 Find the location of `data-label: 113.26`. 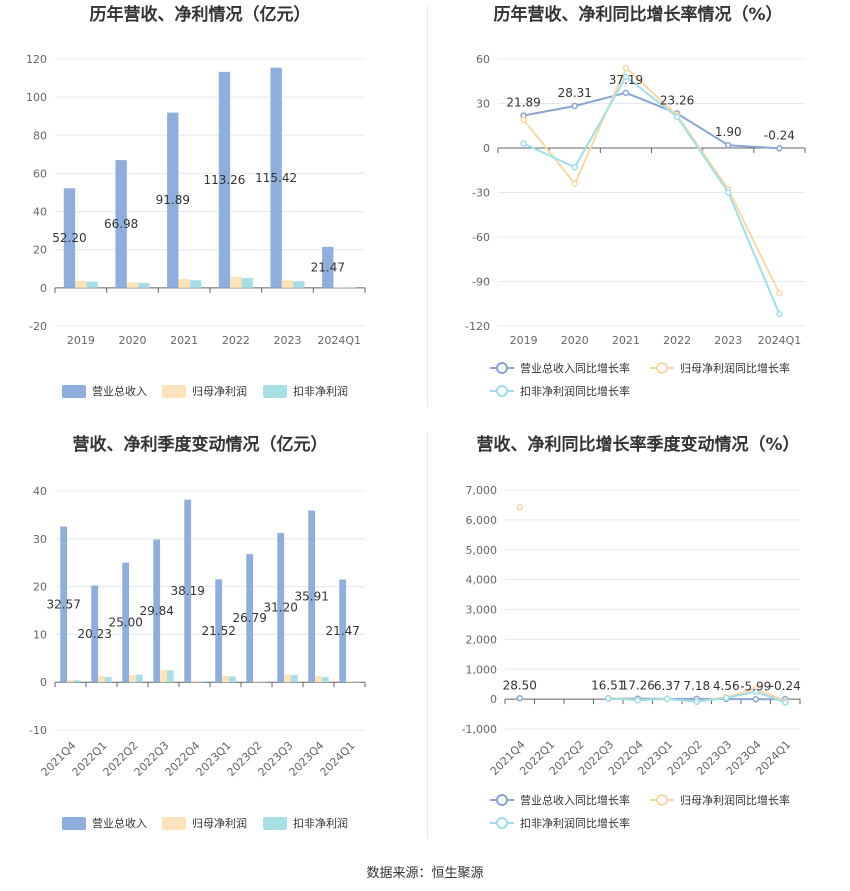

data-label: 113.26 is located at coordinates (224, 180).